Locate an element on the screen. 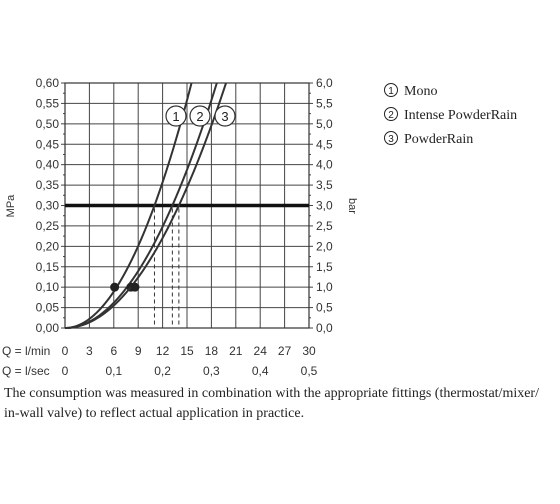  x-tick-label-lsec: 0 is located at coordinates (65, 371).